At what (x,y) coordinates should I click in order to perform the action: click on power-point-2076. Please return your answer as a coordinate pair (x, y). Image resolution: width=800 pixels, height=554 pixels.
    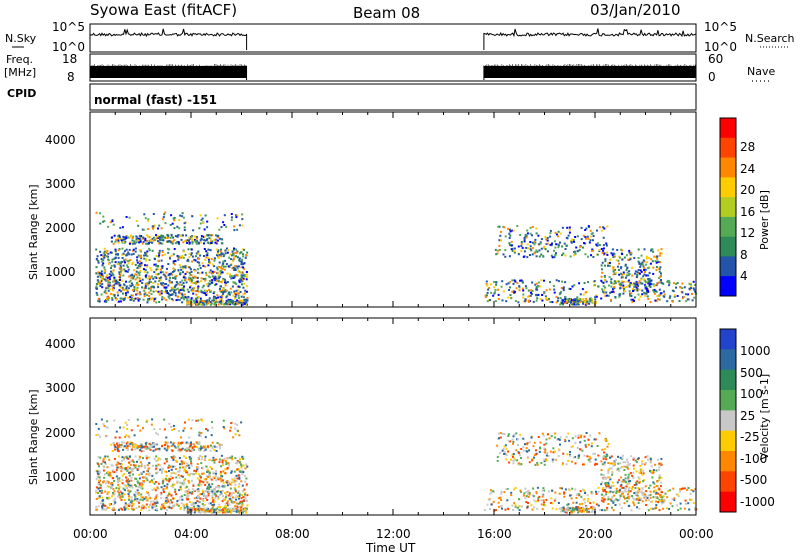
    Looking at the image, I should click on (524, 239).